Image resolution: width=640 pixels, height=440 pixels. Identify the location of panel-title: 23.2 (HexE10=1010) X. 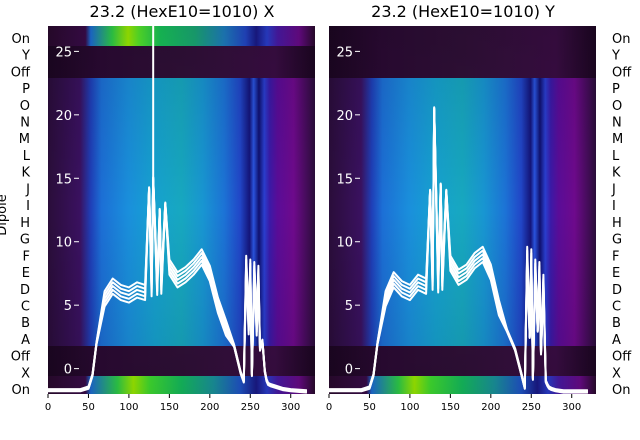
(182, 11).